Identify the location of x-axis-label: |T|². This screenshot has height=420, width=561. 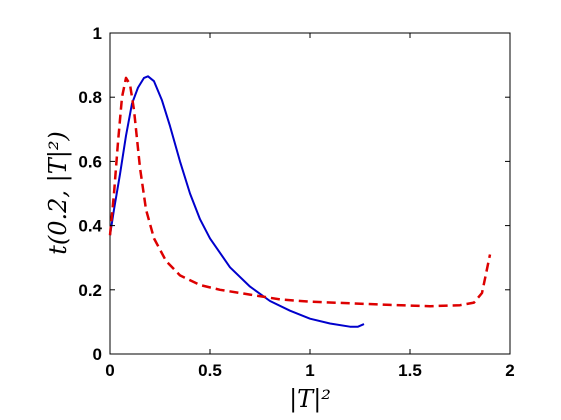
(310, 399).